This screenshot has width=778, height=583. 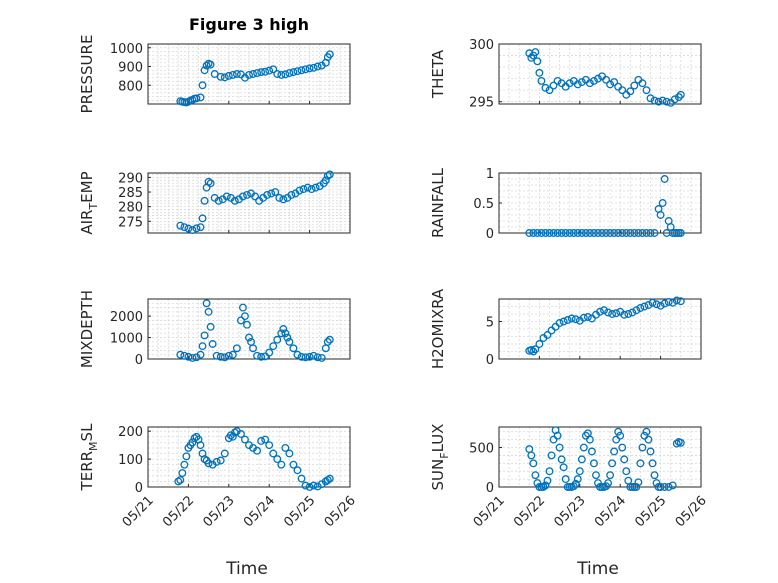 I want to click on y-tick-label: 900, so click(x=130, y=68).